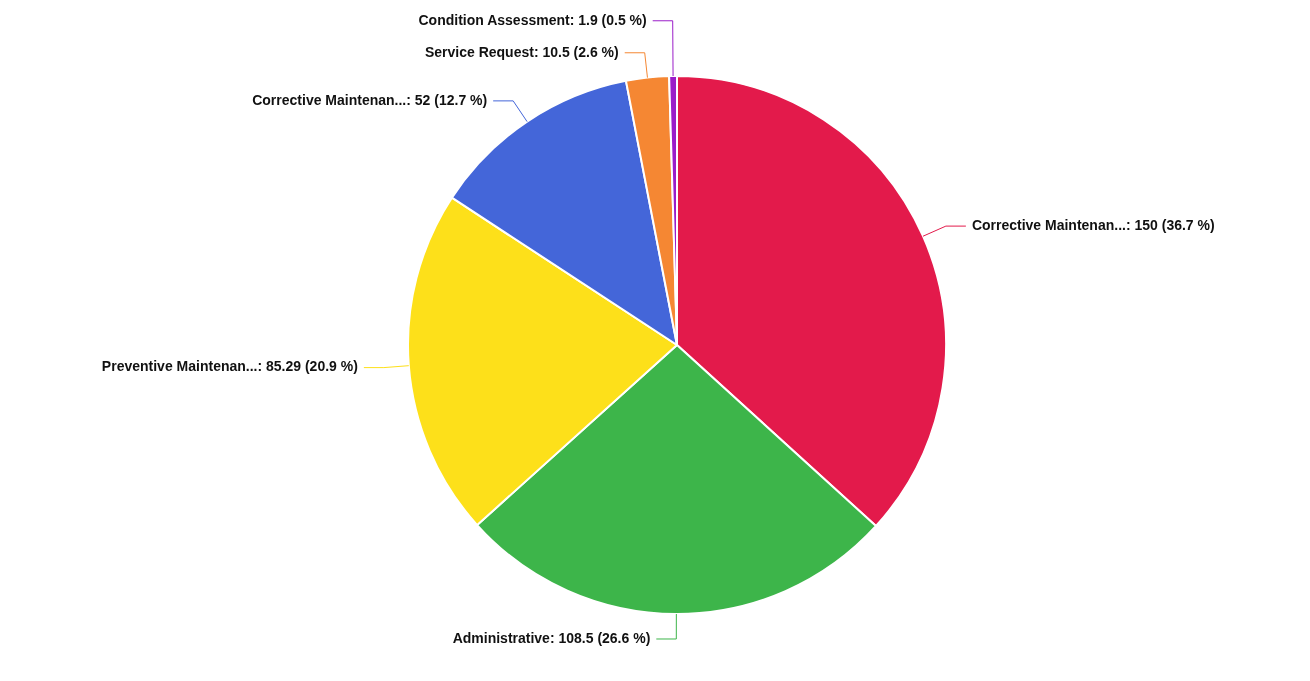  What do you see at coordinates (229, 366) in the screenshot?
I see `slice-label: Preventive Maintenan...: 85.29 (20.9 %)` at bounding box center [229, 366].